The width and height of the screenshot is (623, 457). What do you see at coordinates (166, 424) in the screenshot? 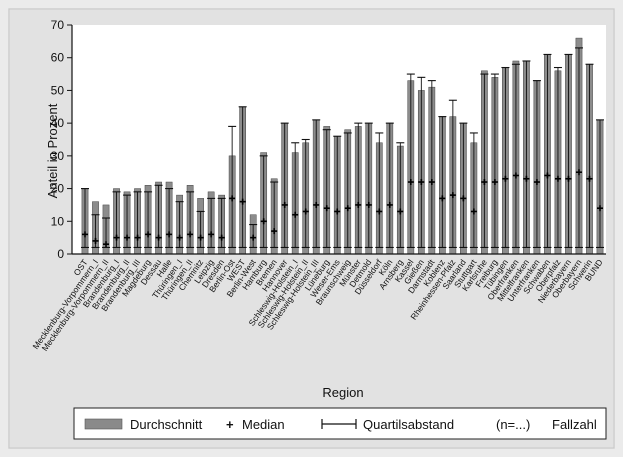
I see `legend-mean-label: Durchschnitt` at bounding box center [166, 424].